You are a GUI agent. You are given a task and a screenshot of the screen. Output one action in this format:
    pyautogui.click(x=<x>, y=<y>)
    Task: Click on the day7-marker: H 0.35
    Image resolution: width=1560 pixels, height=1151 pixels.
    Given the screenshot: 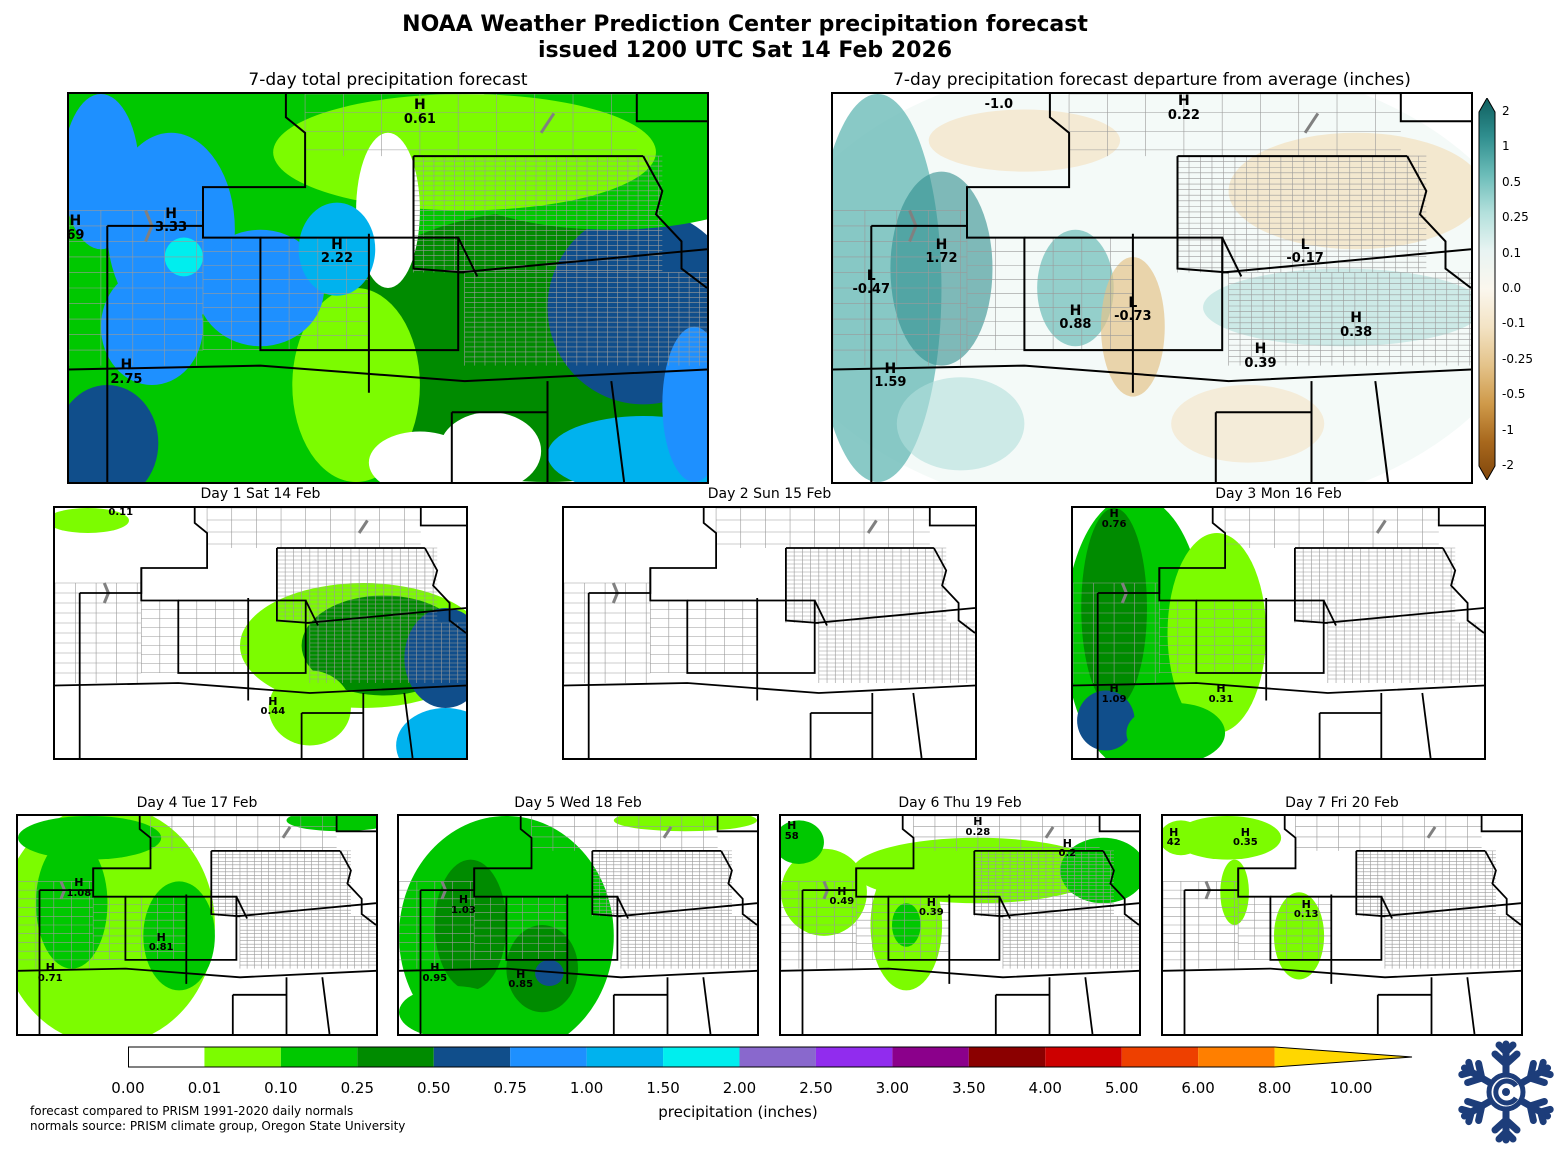 What is the action you would take?
    pyautogui.click(x=1245, y=838)
    